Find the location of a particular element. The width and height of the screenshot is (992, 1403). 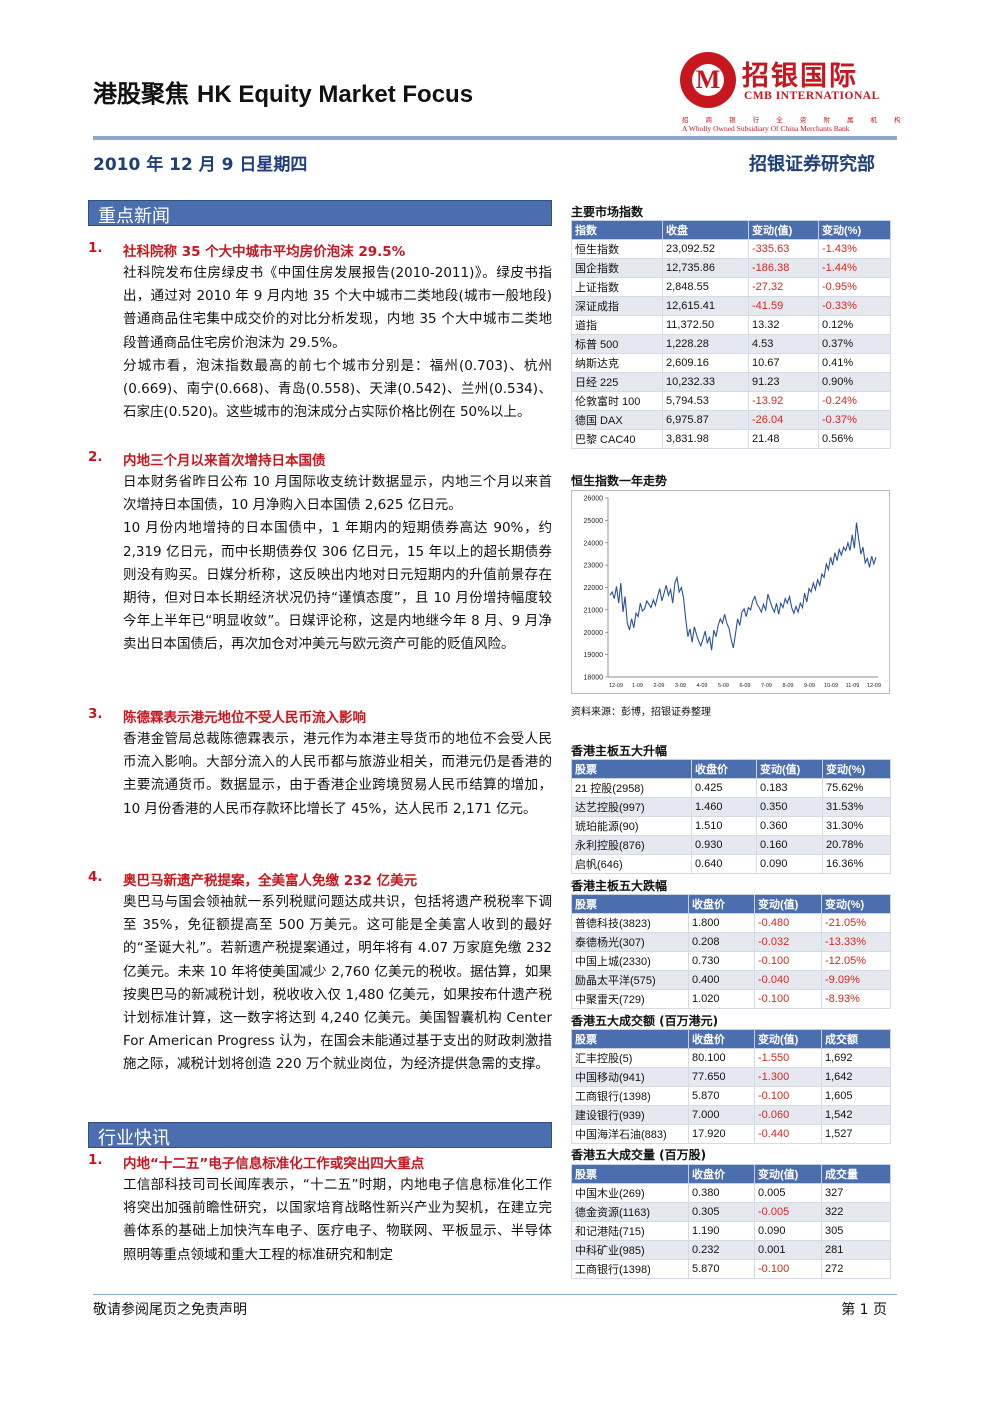

x-tick-label: 12-09 is located at coordinates (616, 686).